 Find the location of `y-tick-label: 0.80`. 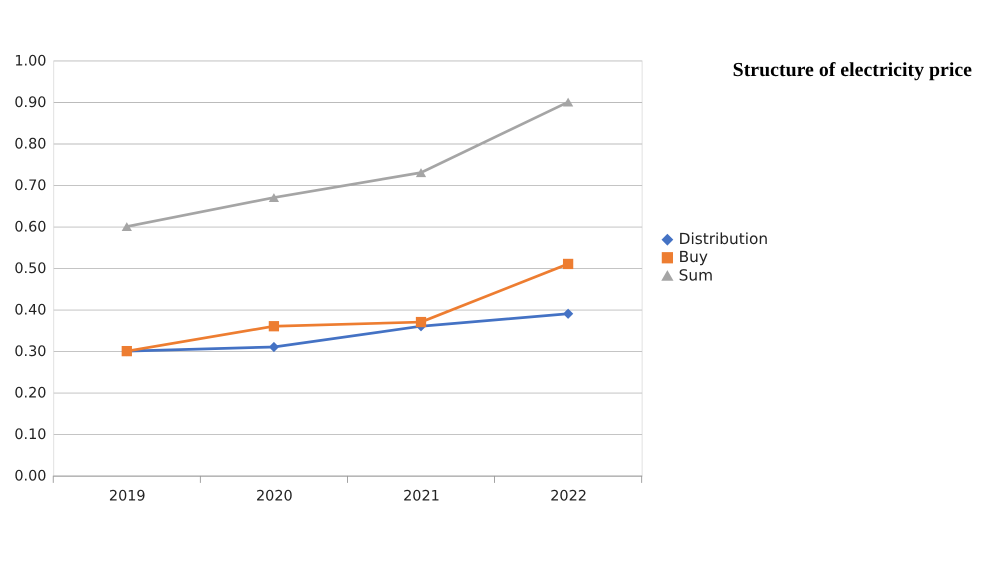

y-tick-label: 0.80 is located at coordinates (30, 144).